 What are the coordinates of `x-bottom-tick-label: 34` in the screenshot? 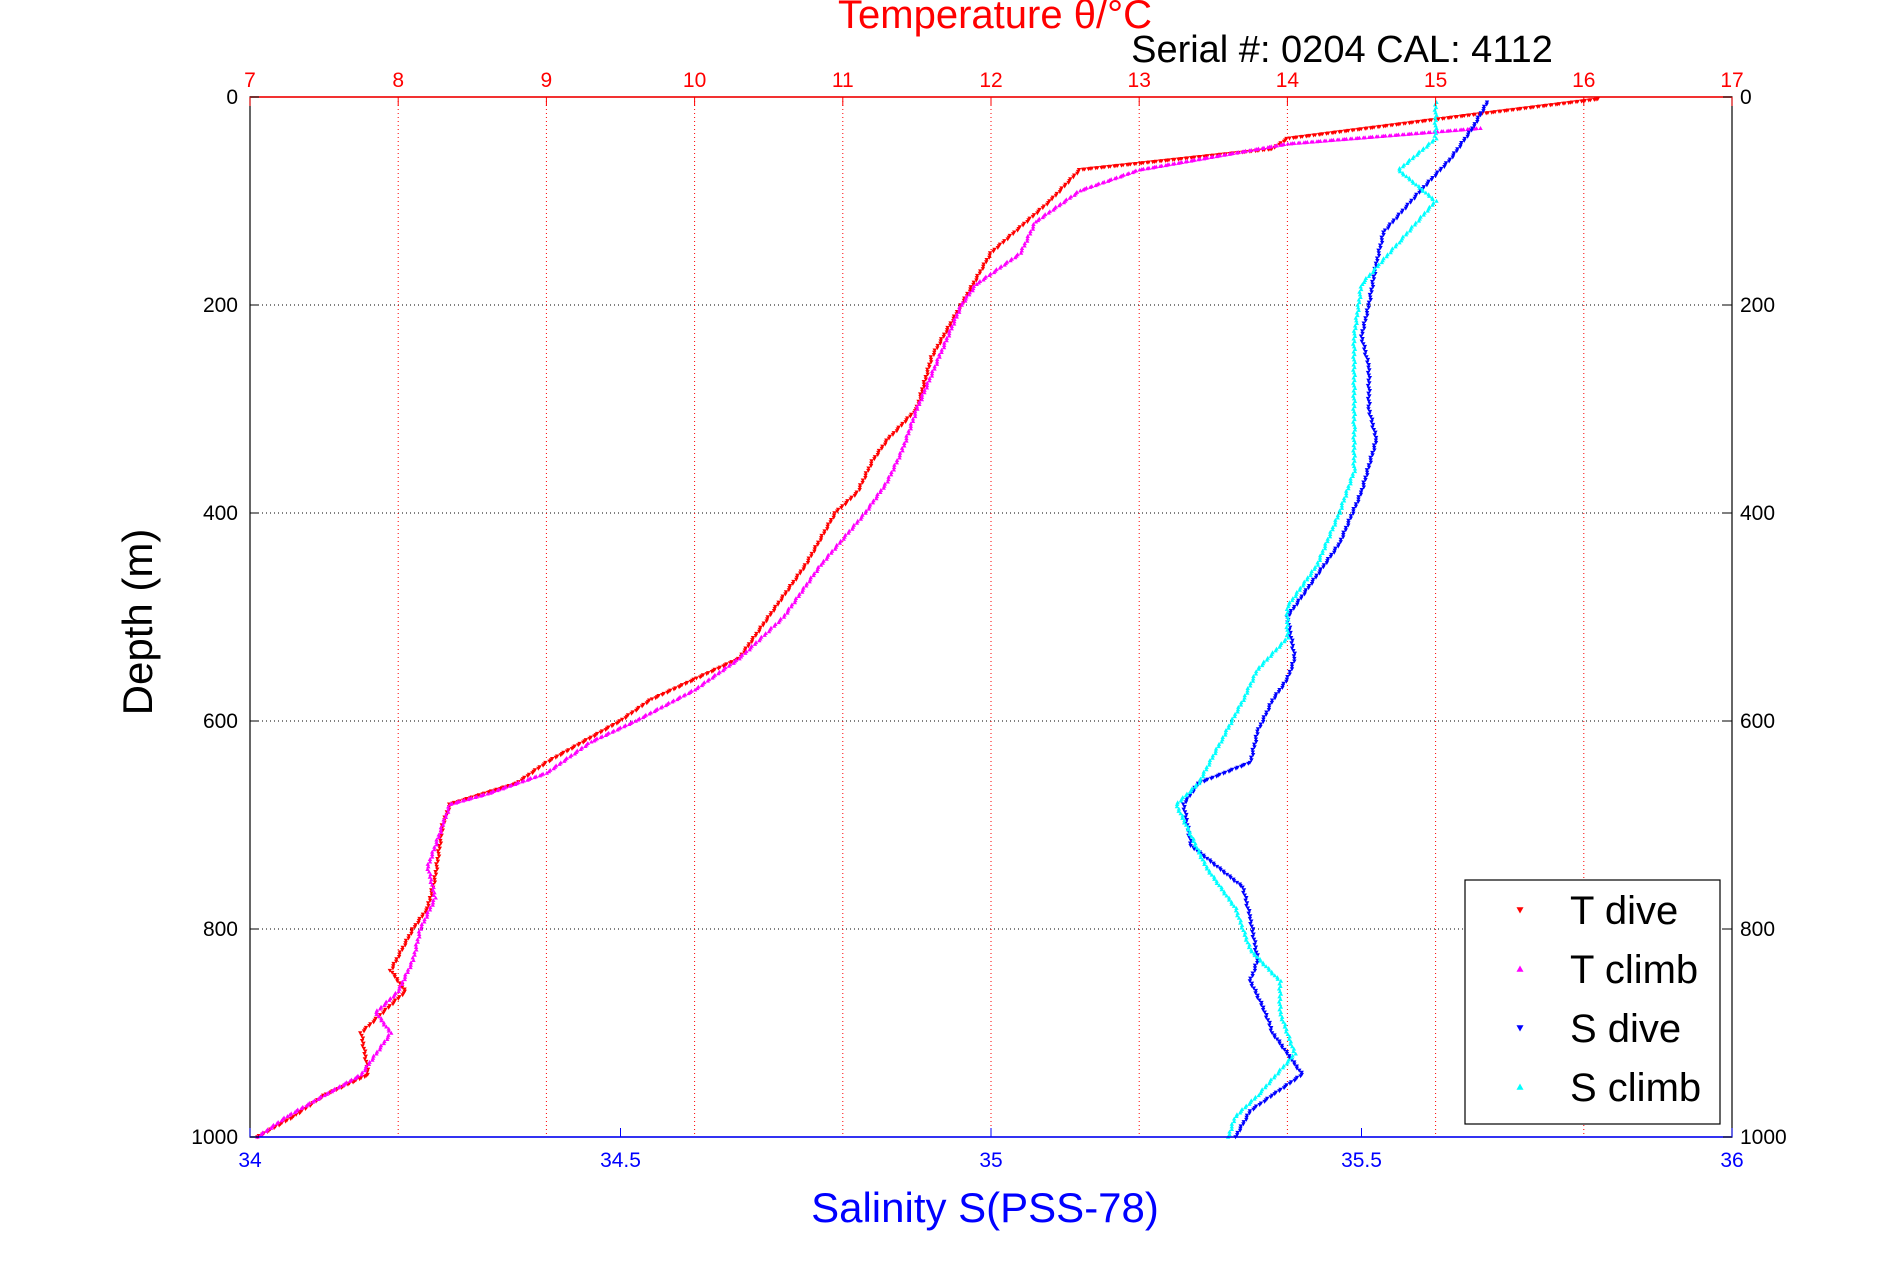 It's located at (250, 1160).